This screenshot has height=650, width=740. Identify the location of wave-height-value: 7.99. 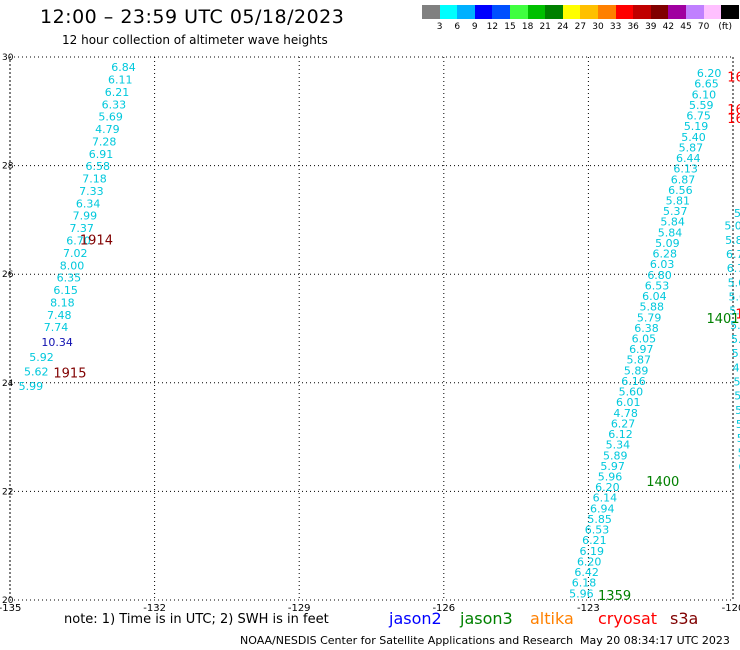
(85, 216).